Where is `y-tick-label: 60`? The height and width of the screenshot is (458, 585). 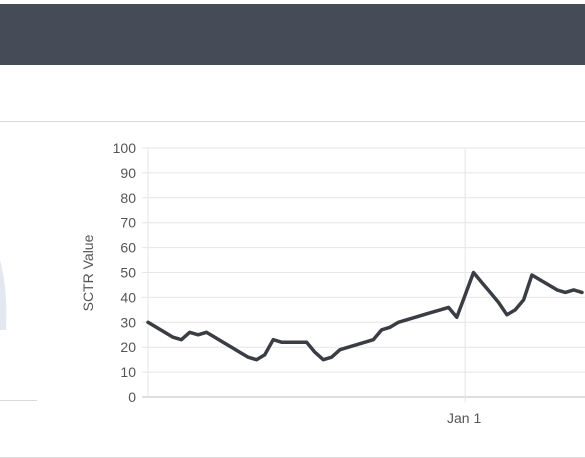
y-tick-label: 60 is located at coordinates (128, 248).